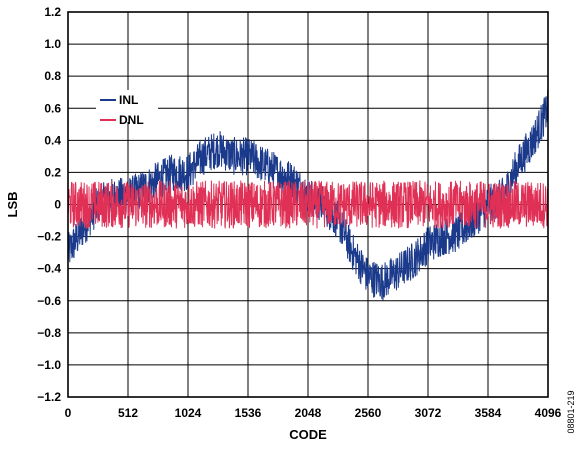 Image resolution: width=582 pixels, height=450 pixels. I want to click on x-tick-label: 0, so click(68, 413).